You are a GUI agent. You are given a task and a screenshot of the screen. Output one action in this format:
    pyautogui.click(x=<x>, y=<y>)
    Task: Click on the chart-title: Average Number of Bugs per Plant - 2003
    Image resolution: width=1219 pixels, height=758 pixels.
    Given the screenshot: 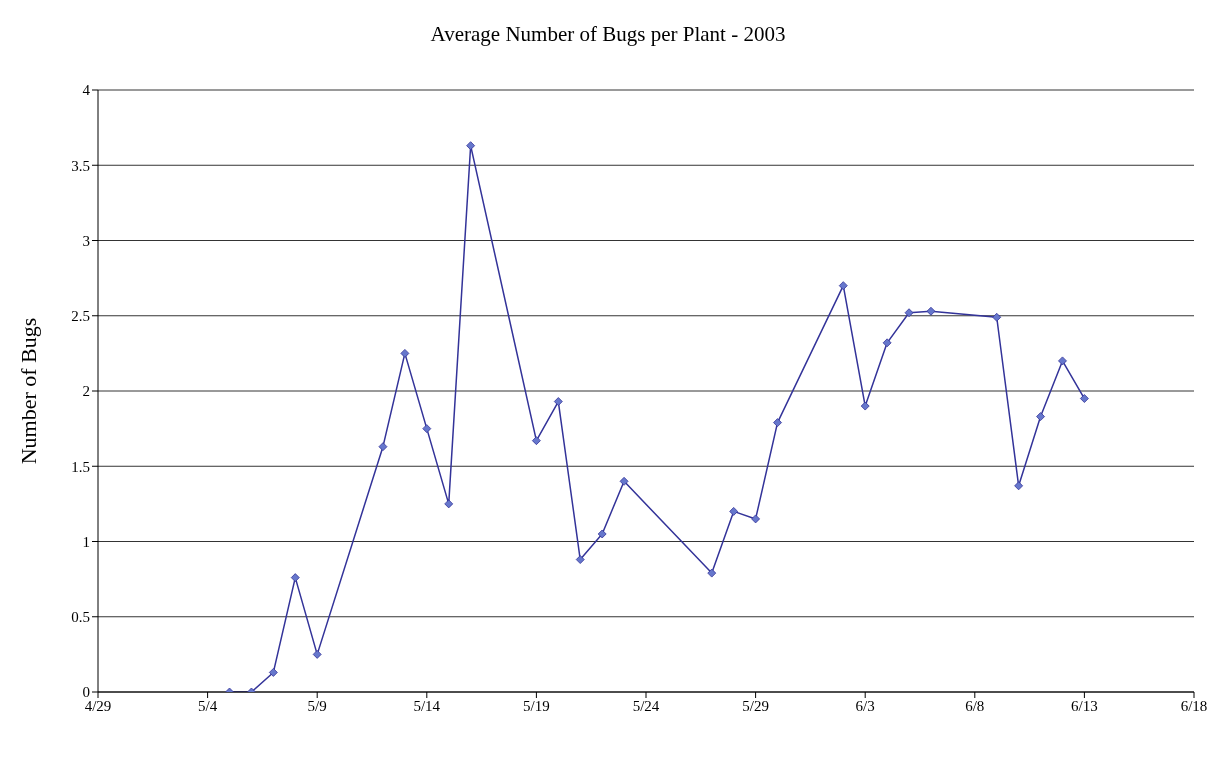 What is the action you would take?
    pyautogui.click(x=608, y=35)
    